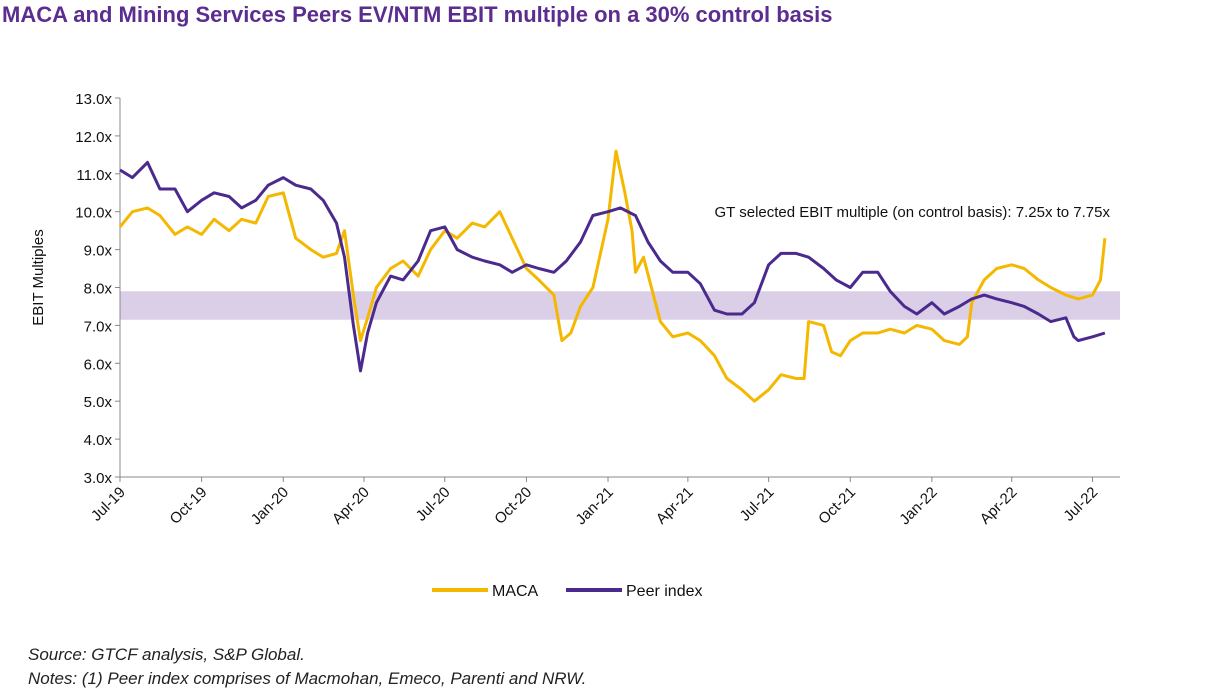  Describe the element at coordinates (515, 591) in the screenshot. I see `legend-maca-label: MACA` at that location.